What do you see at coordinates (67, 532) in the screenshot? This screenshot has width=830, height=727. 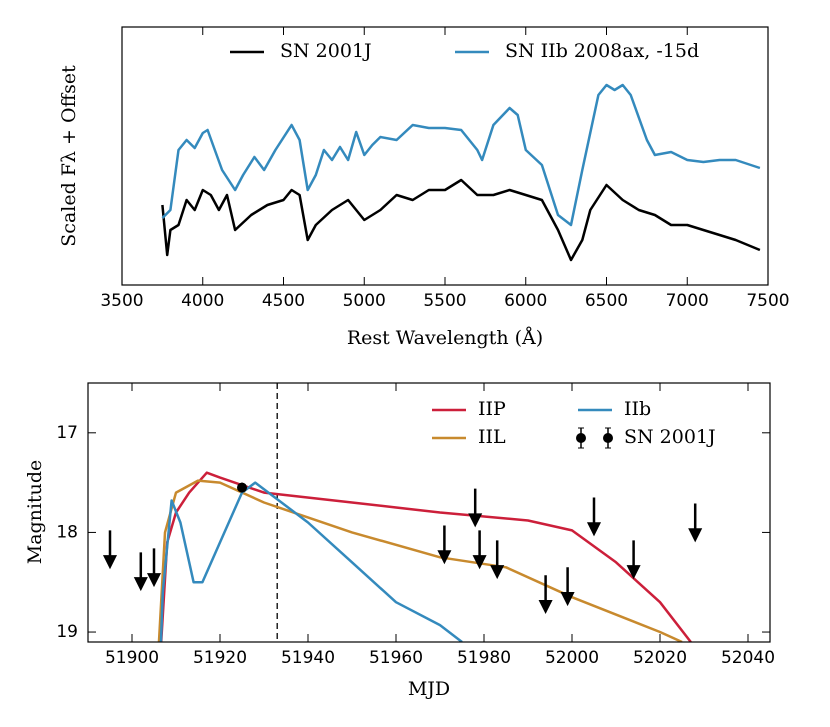 I see `y-tick-label: 18` at bounding box center [67, 532].